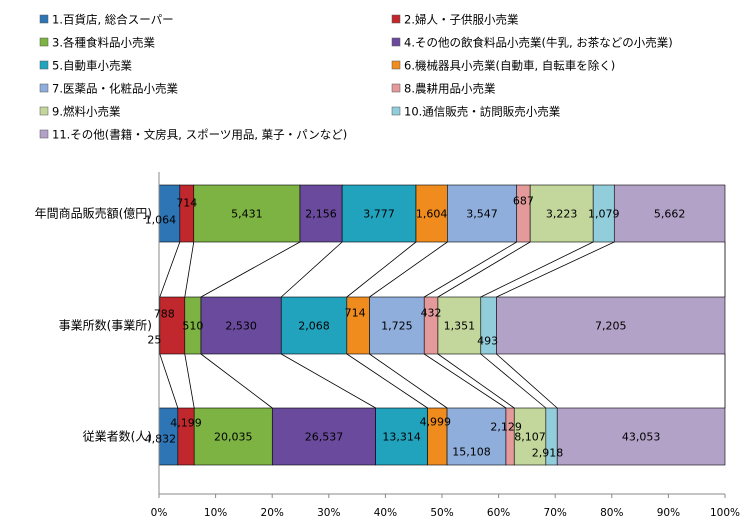 The height and width of the screenshot is (525, 753). I want to click on category-labels: 年間商品販売額(億円) 事業所数(事業所) 従業者数(人), so click(93, 325).